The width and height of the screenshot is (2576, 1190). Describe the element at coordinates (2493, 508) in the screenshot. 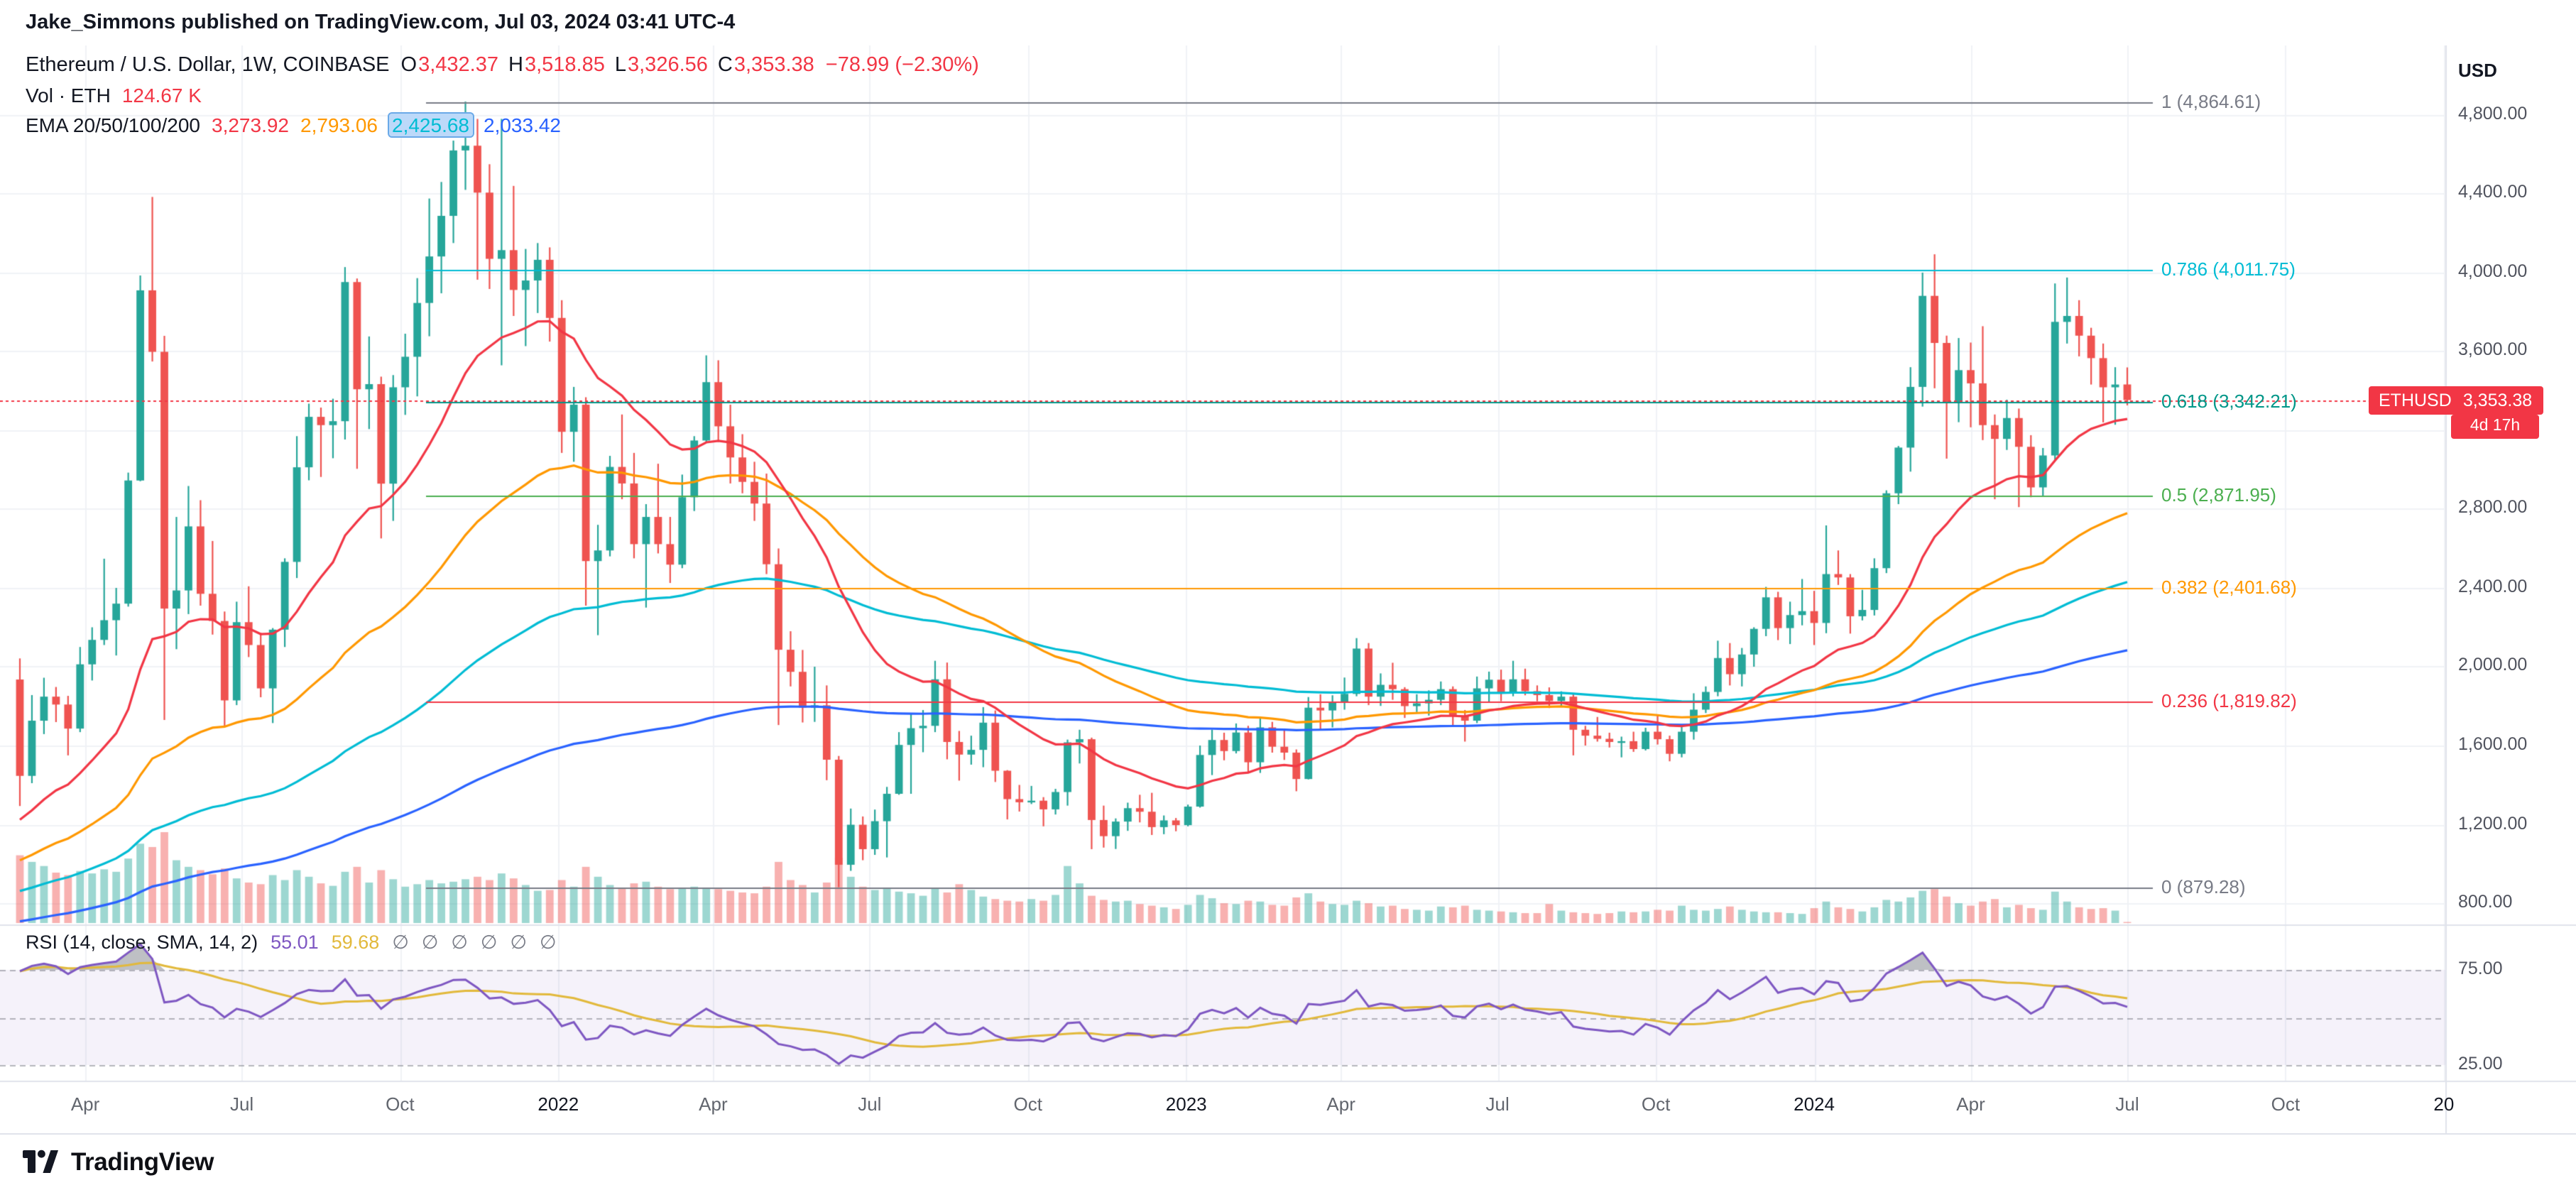

I see `price-tick-label: 2,800.00` at that location.